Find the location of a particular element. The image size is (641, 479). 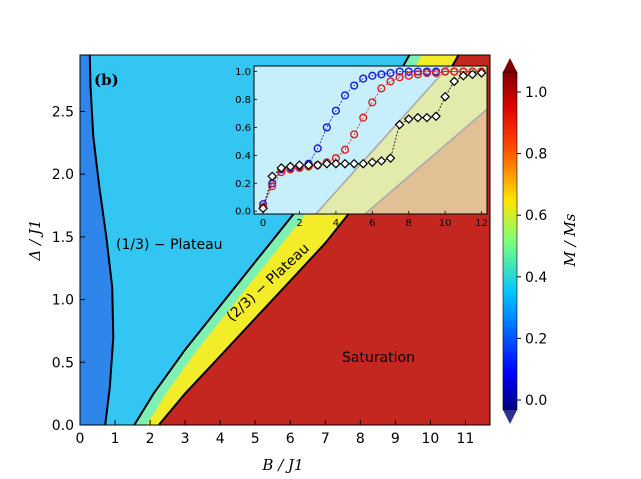

boundary-lower-plateau-edge is located at coordinates (101, 240).